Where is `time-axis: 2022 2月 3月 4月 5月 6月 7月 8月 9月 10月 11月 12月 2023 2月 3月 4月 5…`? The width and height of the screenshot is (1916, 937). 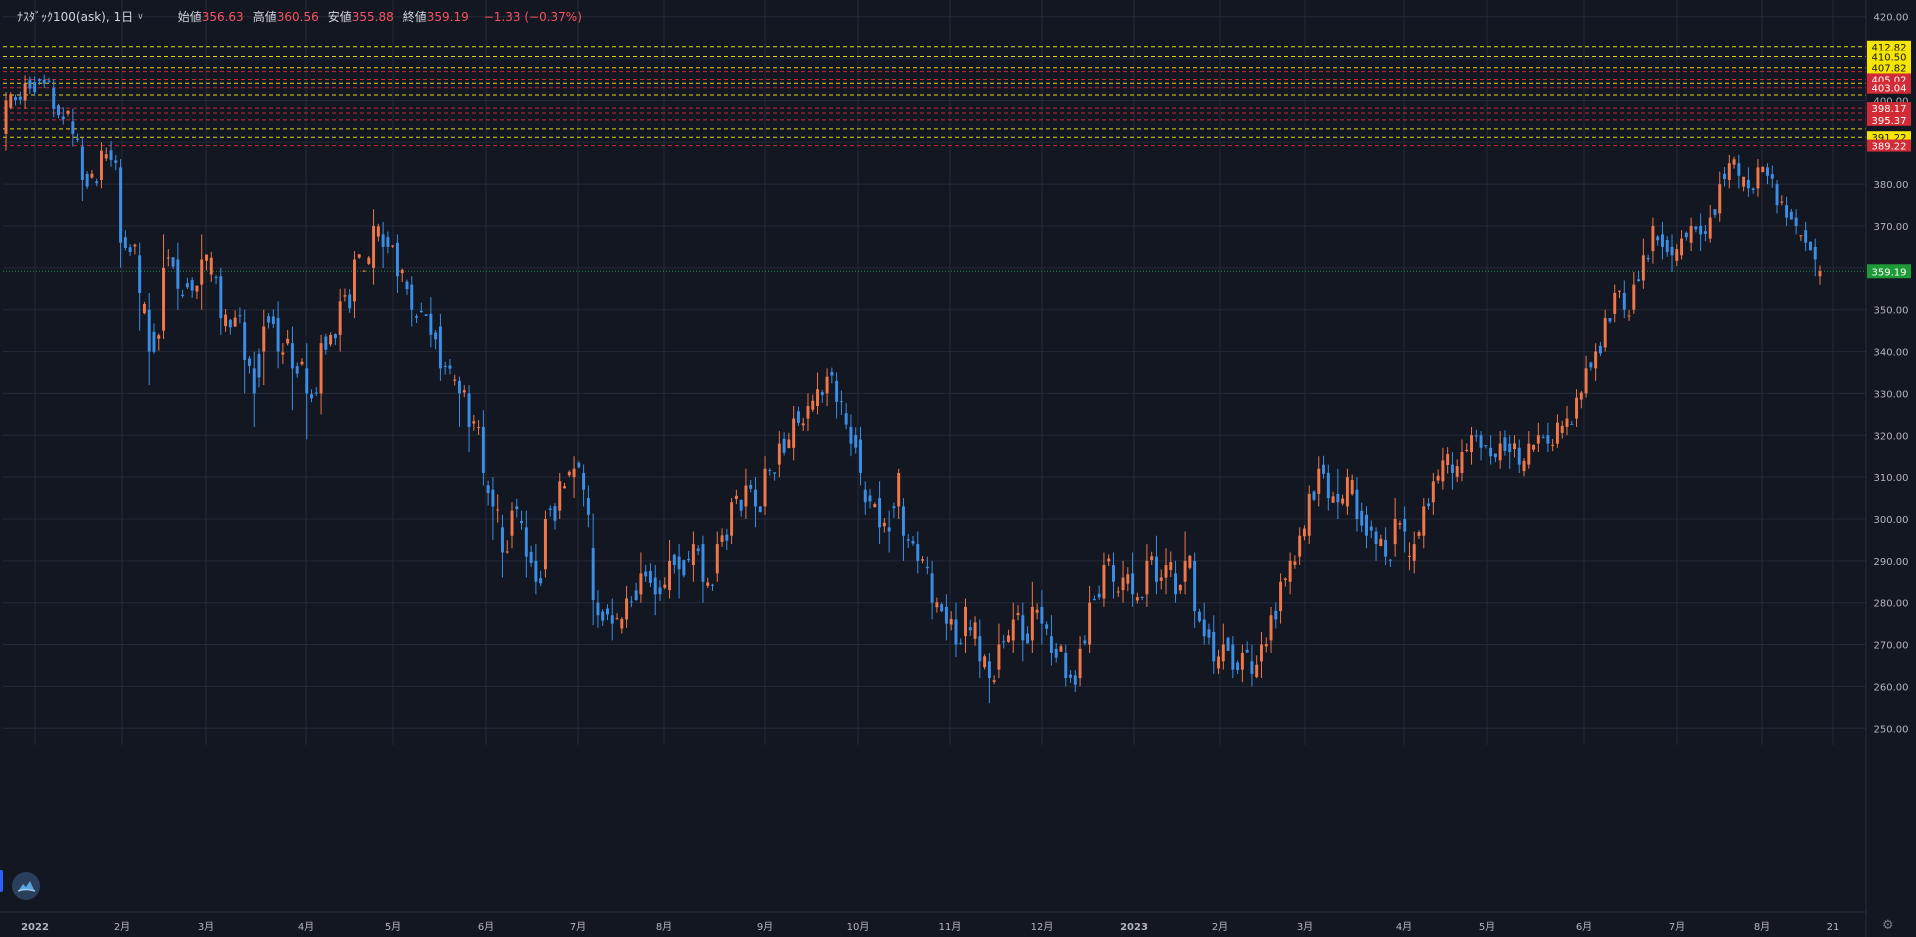 time-axis: 2022 2月 3月 4月 5月 6月 7月 8月 9月 10月 11月 12月 2023 2月 3月 4月 5… is located at coordinates (933, 922).